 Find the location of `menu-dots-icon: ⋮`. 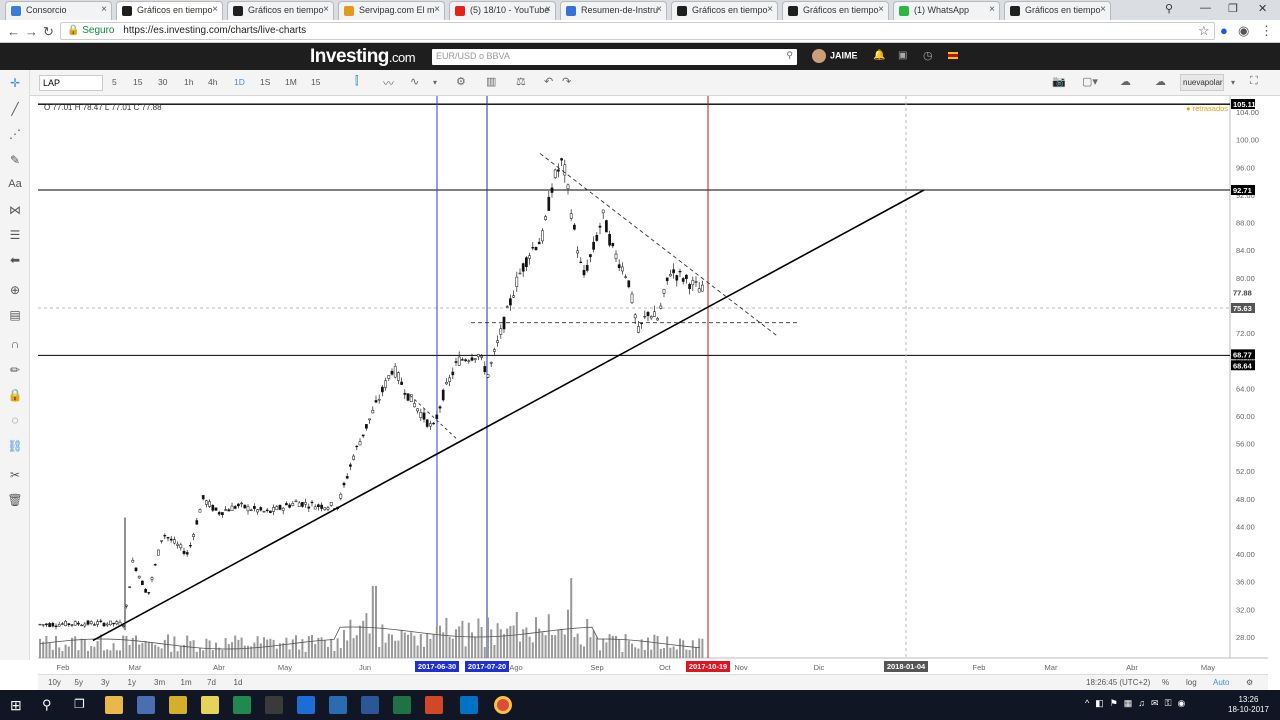

menu-dots-icon: ⋮ is located at coordinates (1266, 30).